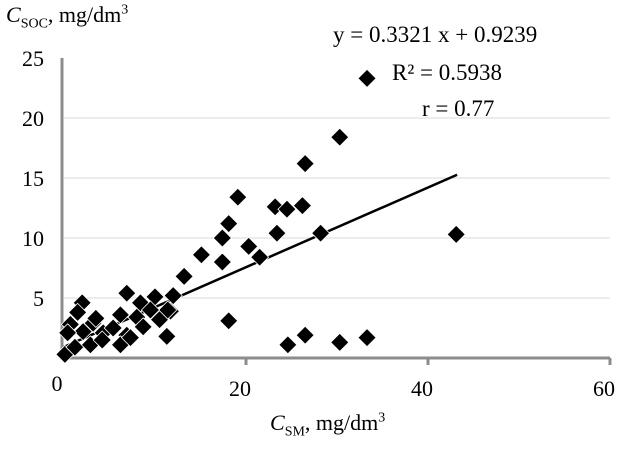 The height and width of the screenshot is (450, 629). I want to click on x-tick-label: 20, so click(240, 388).